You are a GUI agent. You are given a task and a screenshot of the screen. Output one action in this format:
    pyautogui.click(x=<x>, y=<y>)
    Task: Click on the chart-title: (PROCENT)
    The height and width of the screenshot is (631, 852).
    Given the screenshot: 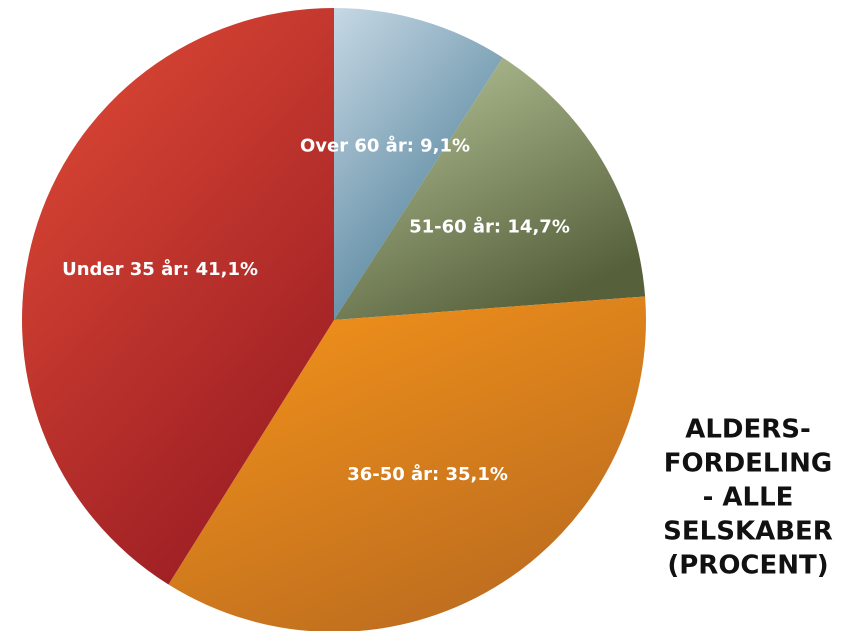 What is the action you would take?
    pyautogui.click(x=747, y=566)
    